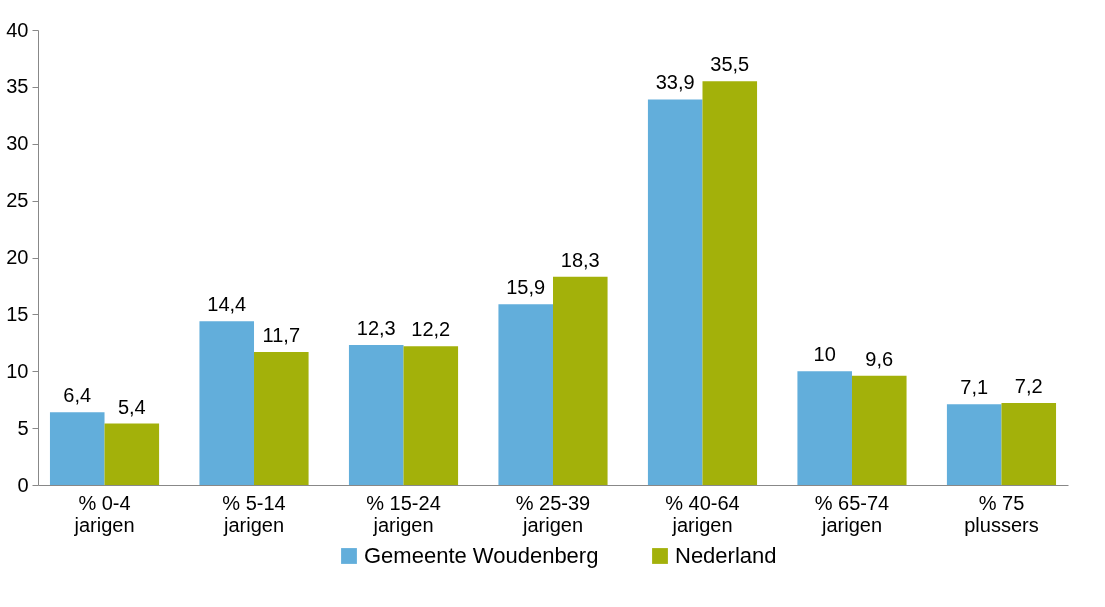 The height and width of the screenshot is (607, 1105). What do you see at coordinates (17, 313) in the screenshot?
I see `y-tick-label: 15` at bounding box center [17, 313].